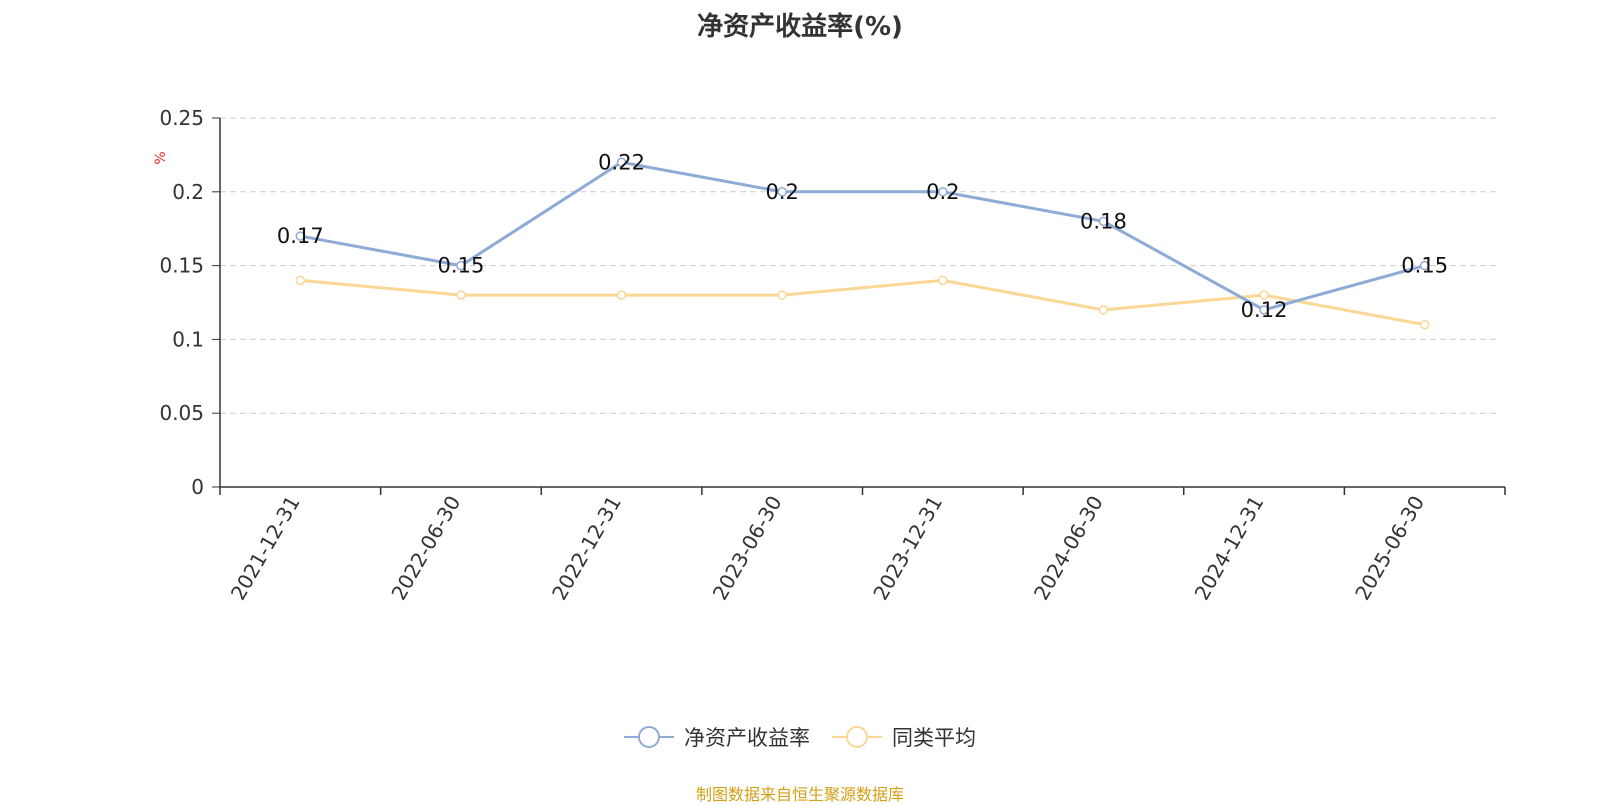 This screenshot has height=805, width=1600. I want to click on legend-label-peer-average: 同类平均, so click(934, 738).